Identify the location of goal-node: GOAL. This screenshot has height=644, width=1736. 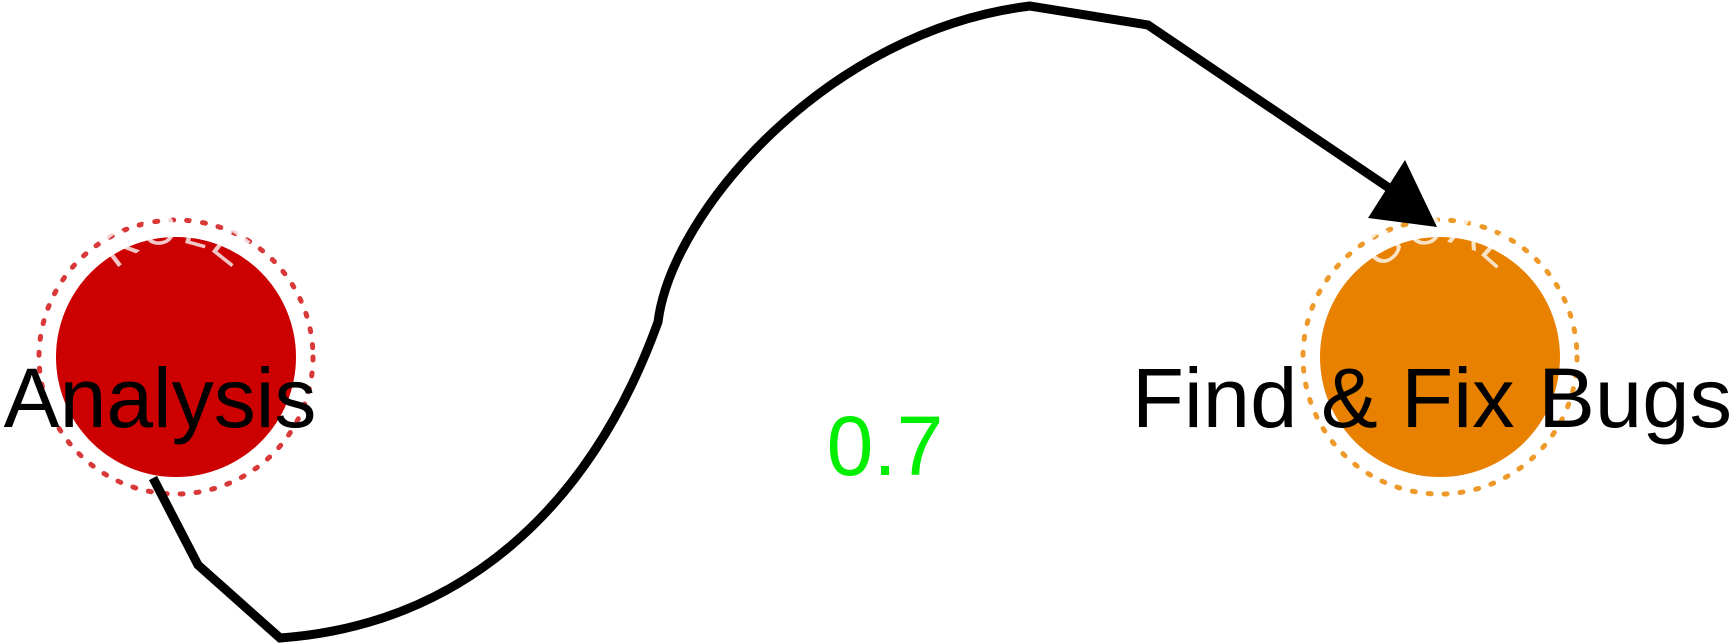
(1440, 348).